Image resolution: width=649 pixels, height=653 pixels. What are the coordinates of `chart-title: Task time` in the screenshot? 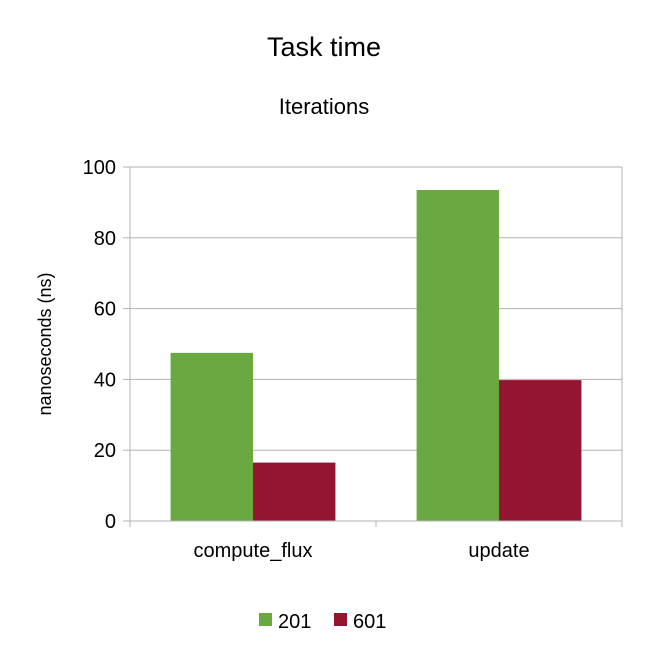 It's located at (324, 47).